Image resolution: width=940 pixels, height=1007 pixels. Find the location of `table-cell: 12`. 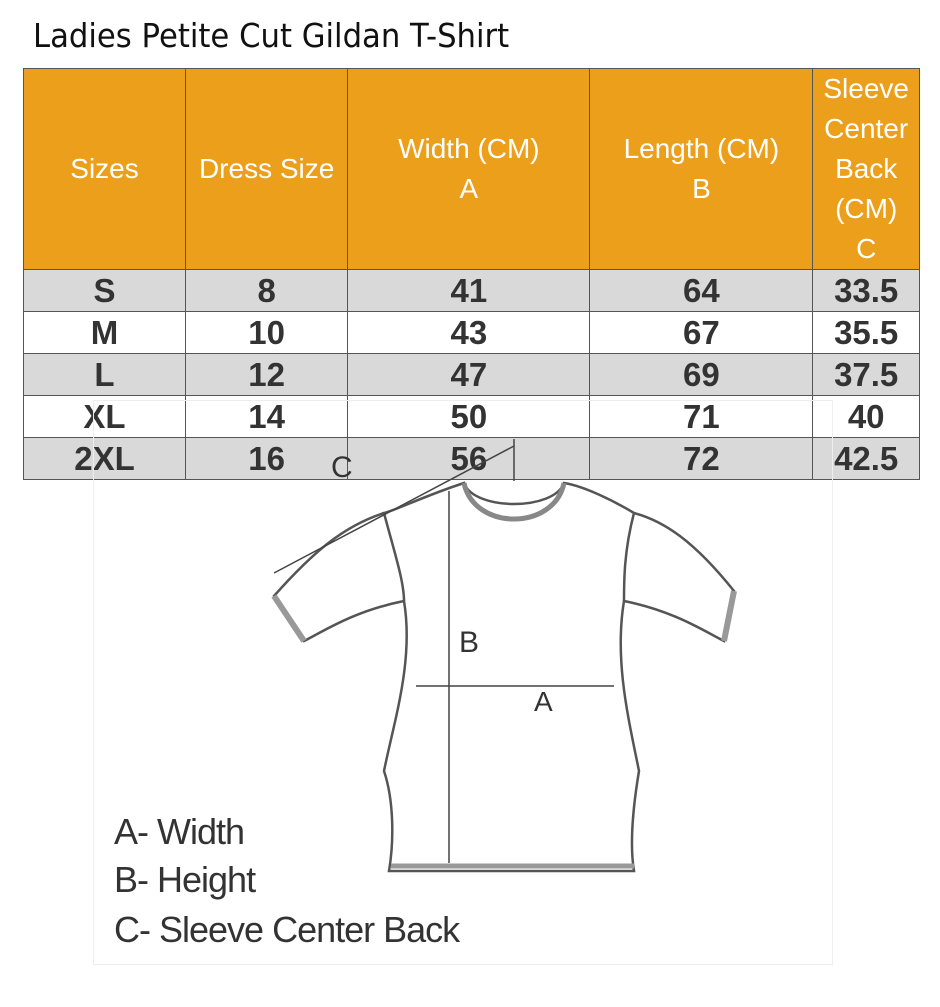

table-cell: 12 is located at coordinates (267, 374).